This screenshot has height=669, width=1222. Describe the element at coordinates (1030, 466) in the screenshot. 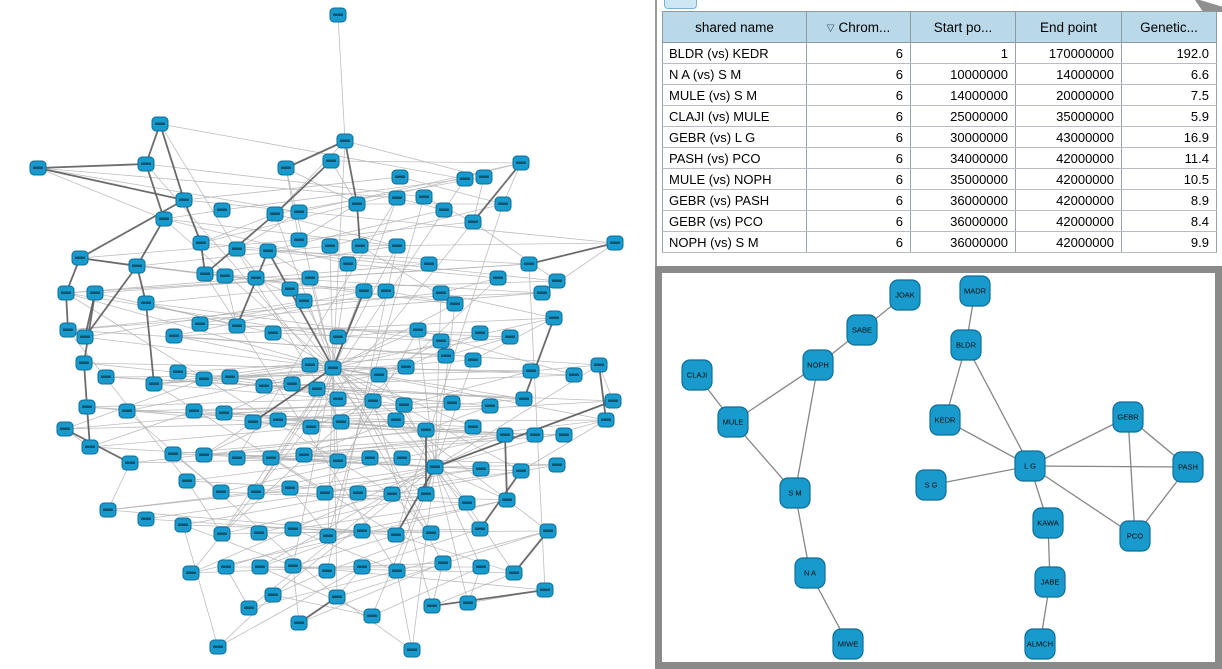

I see `network-node-l-g: L G` at that location.